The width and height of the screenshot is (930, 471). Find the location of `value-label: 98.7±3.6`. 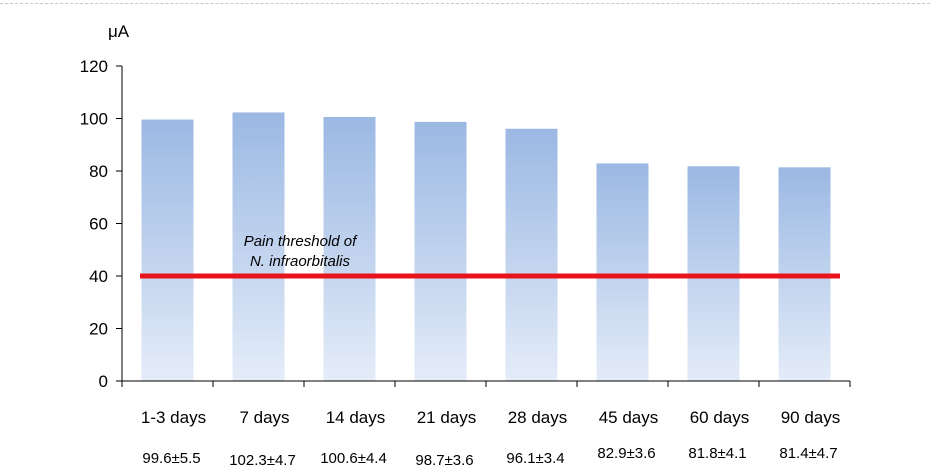

value-label: 98.7±3.6 is located at coordinates (444, 460).